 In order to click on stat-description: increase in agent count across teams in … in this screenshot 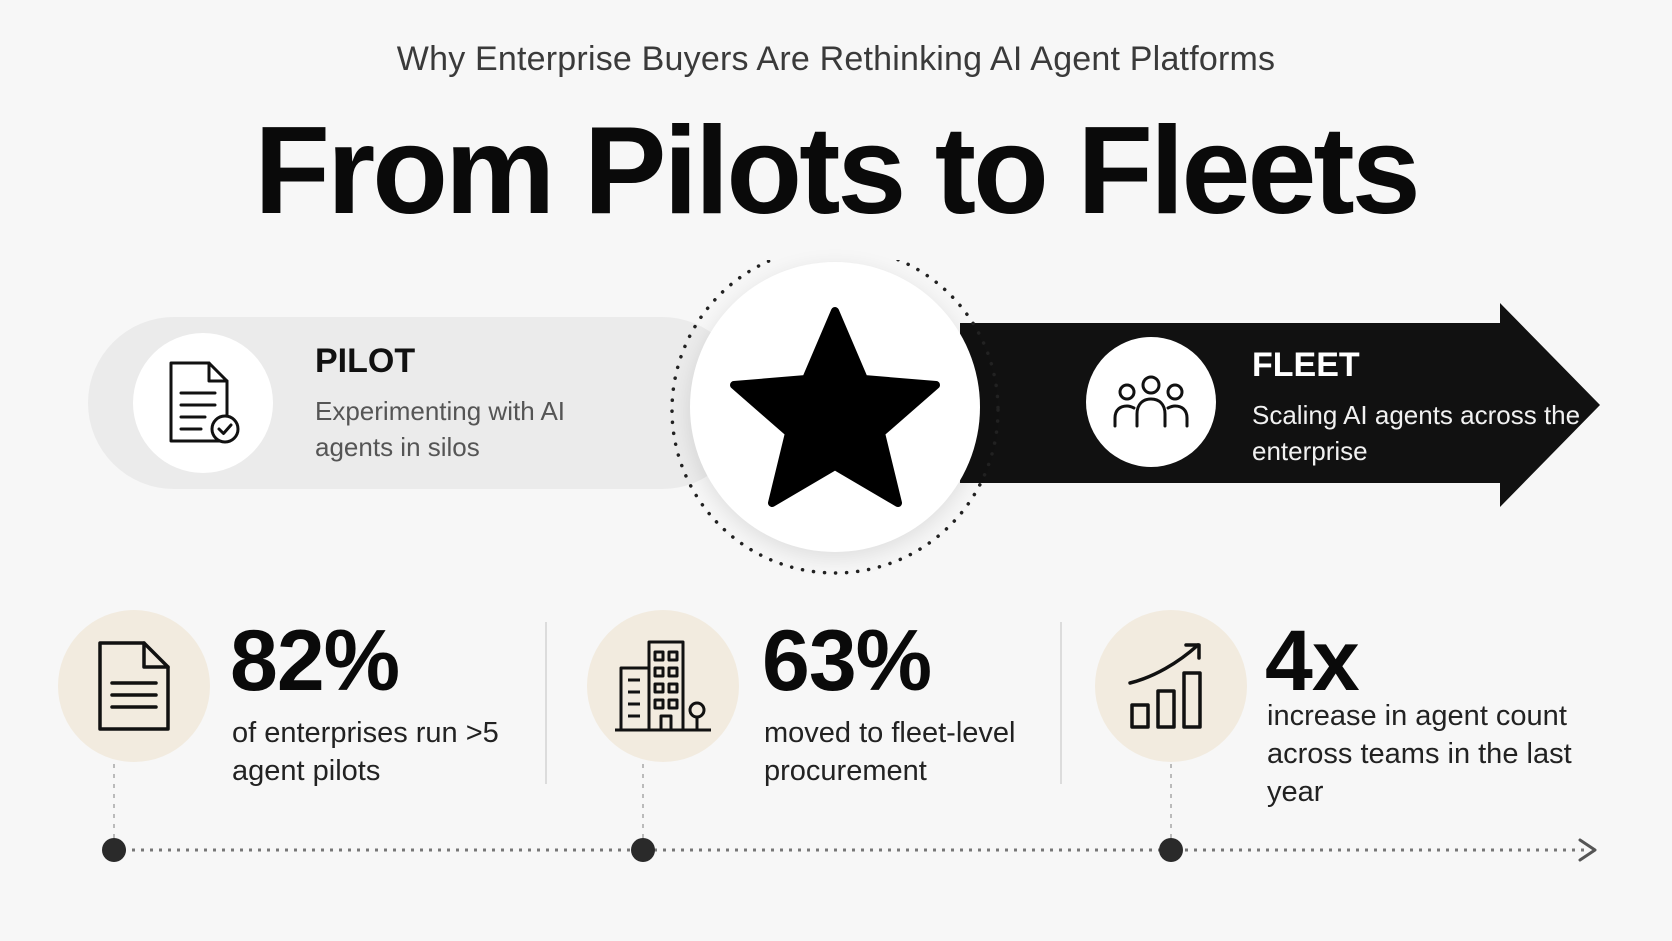, I will do `click(1419, 754)`.